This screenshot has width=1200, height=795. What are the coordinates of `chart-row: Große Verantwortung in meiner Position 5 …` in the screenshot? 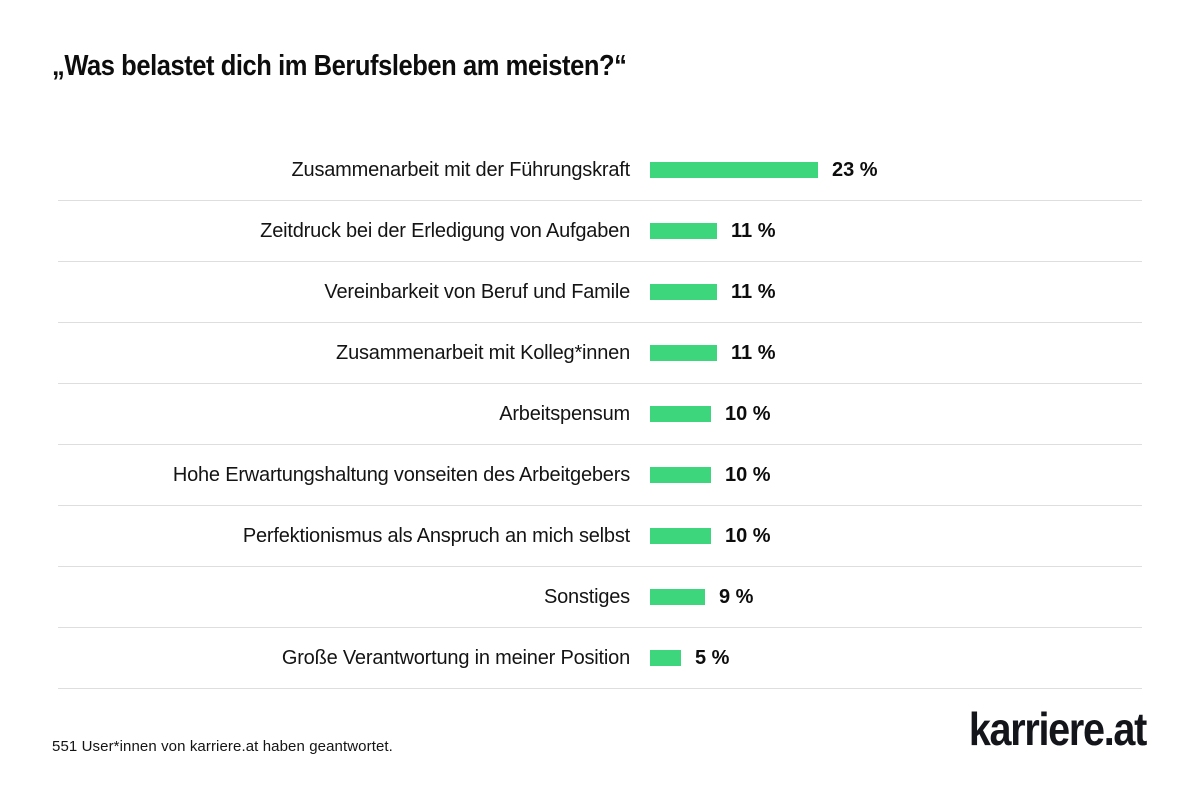 It's located at (600, 658).